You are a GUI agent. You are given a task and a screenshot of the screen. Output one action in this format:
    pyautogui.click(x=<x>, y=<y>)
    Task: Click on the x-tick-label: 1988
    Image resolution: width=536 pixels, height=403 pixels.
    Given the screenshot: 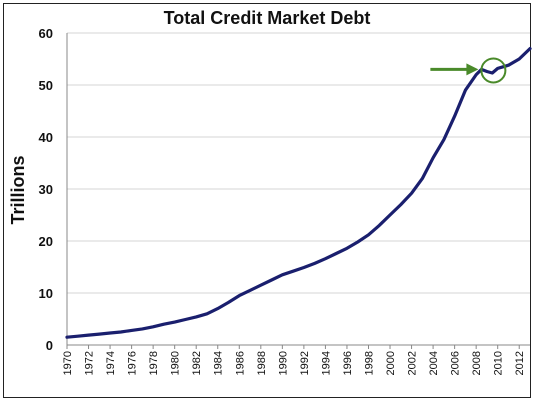 What is the action you would take?
    pyautogui.click(x=262, y=363)
    